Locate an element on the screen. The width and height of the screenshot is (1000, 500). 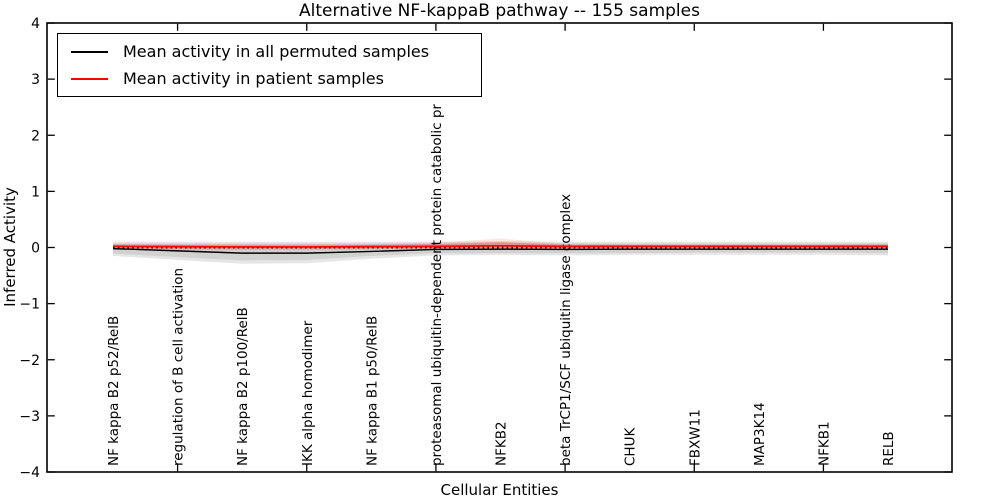
x-tick-label: MAP3K14 is located at coordinates (760, 434).